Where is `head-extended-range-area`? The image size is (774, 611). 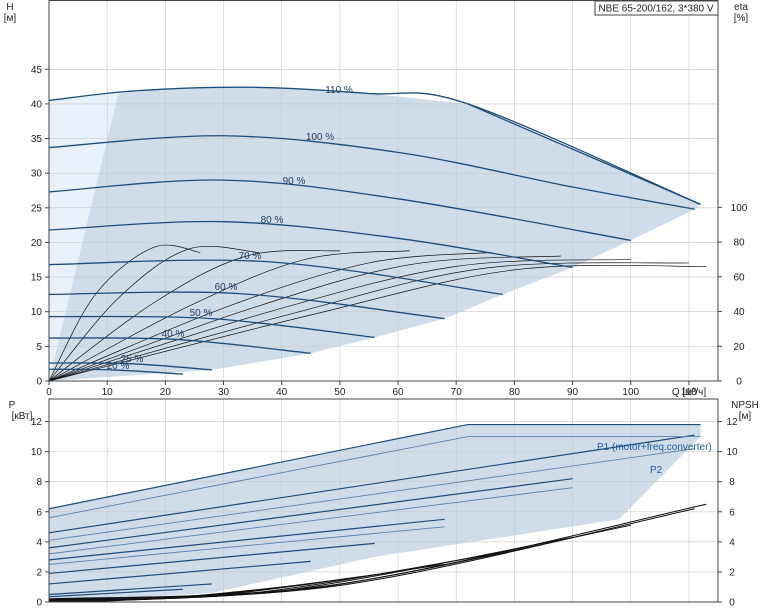 head-extended-range-area is located at coordinates (84, 236).